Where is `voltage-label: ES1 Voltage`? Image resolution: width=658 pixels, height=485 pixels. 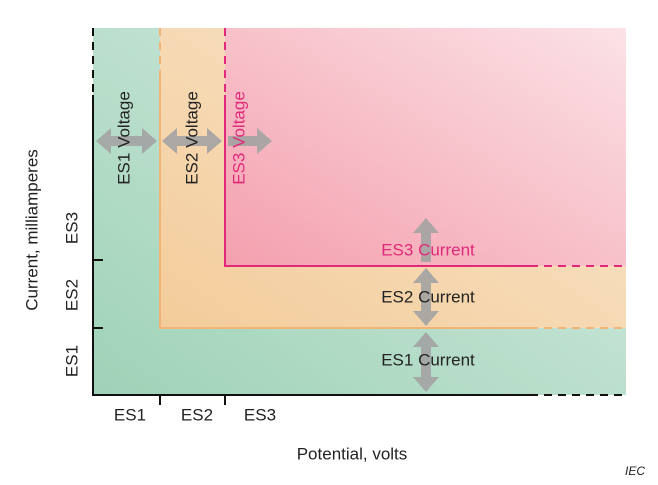
voltage-label: ES1 Voltage is located at coordinates (123, 138).